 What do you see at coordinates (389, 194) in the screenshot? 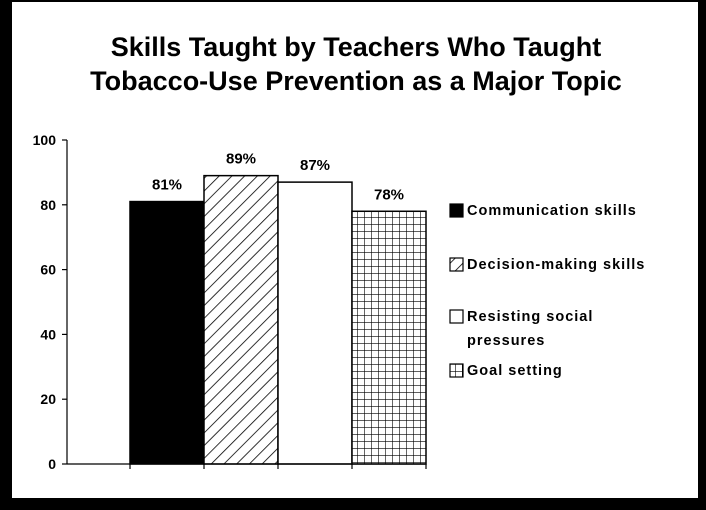
I see `data-label-4: 78%` at bounding box center [389, 194].